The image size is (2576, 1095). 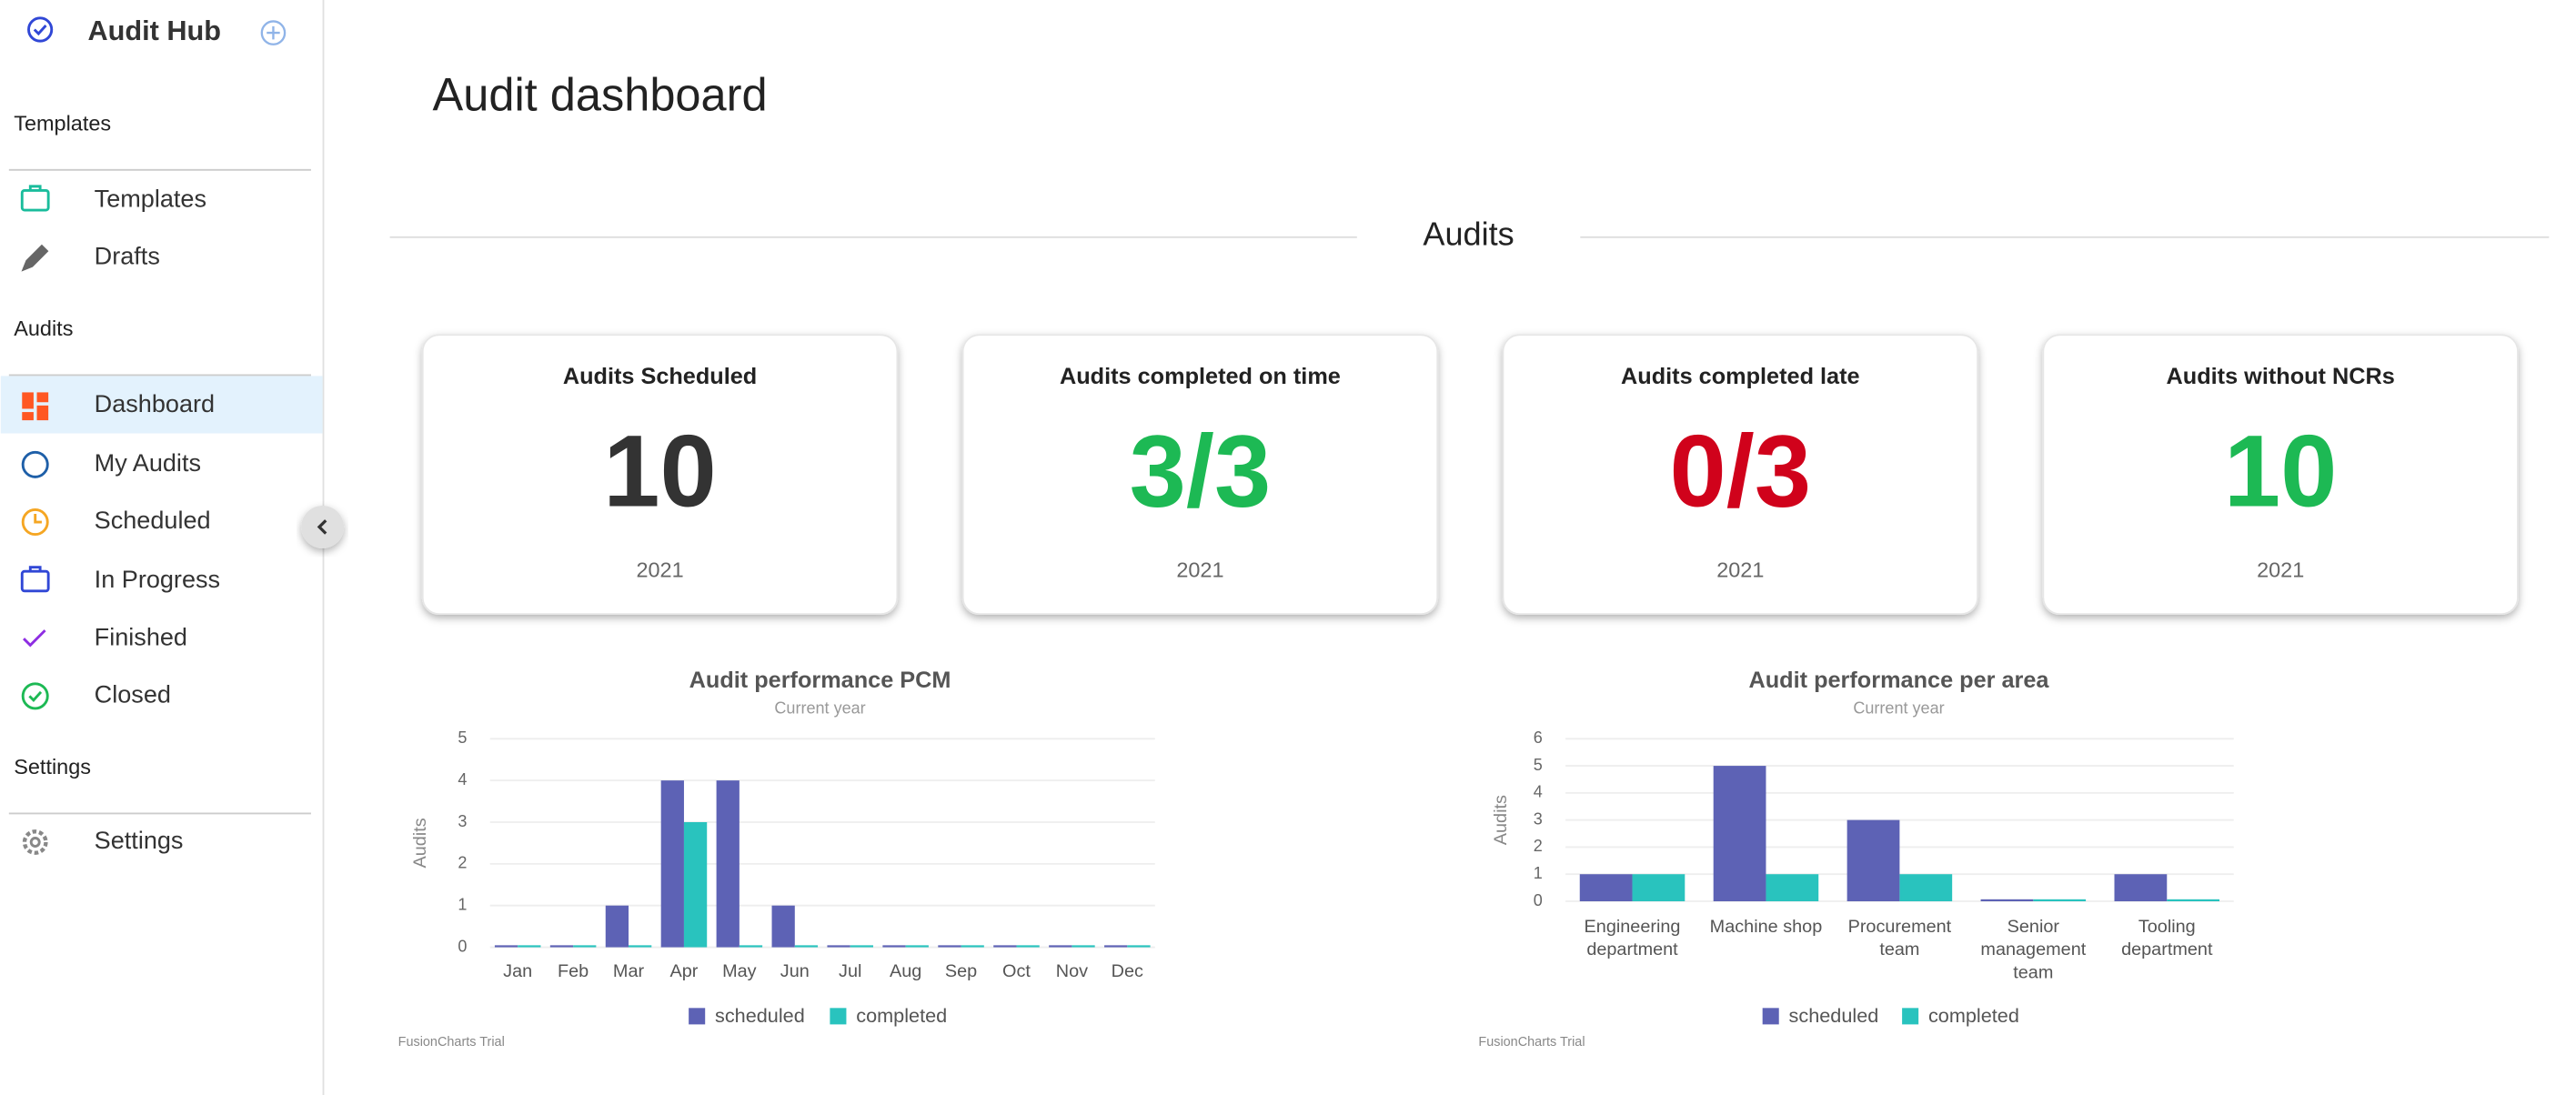 What do you see at coordinates (35, 406) in the screenshot?
I see `dashboard-icon` at bounding box center [35, 406].